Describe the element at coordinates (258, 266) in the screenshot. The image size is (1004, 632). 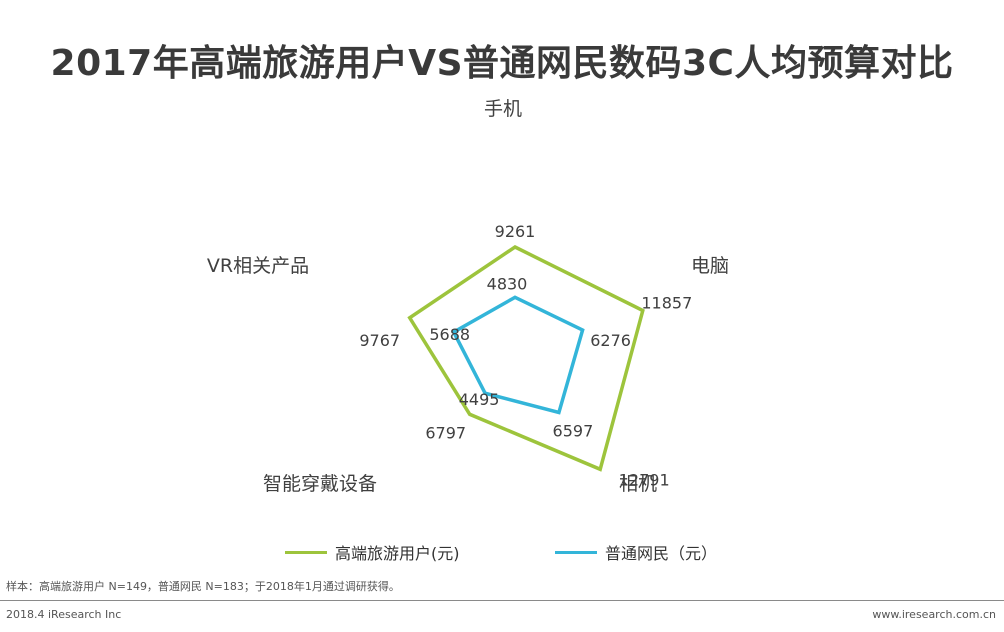
I see `axis-label-vr: VR相关产品` at that location.